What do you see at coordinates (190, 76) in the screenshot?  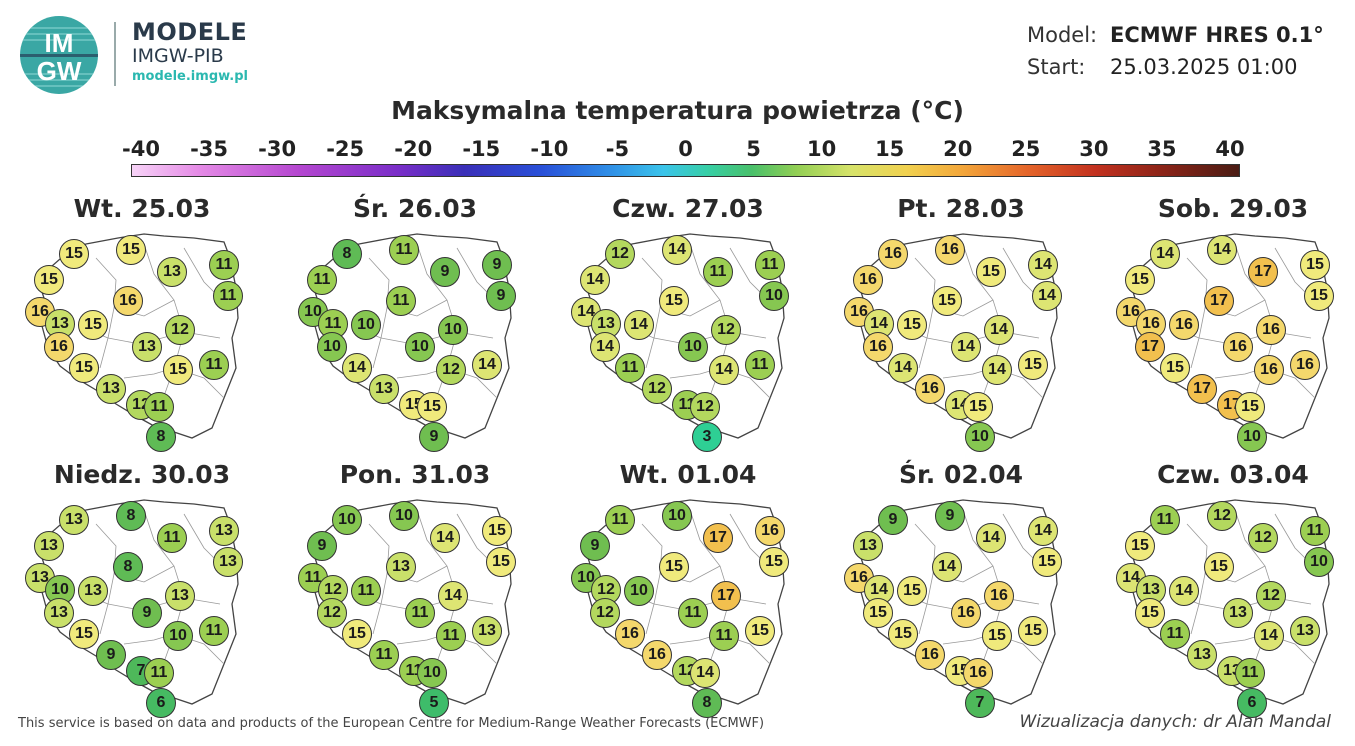 I see `brand-url: modele.imgw.pl` at bounding box center [190, 76].